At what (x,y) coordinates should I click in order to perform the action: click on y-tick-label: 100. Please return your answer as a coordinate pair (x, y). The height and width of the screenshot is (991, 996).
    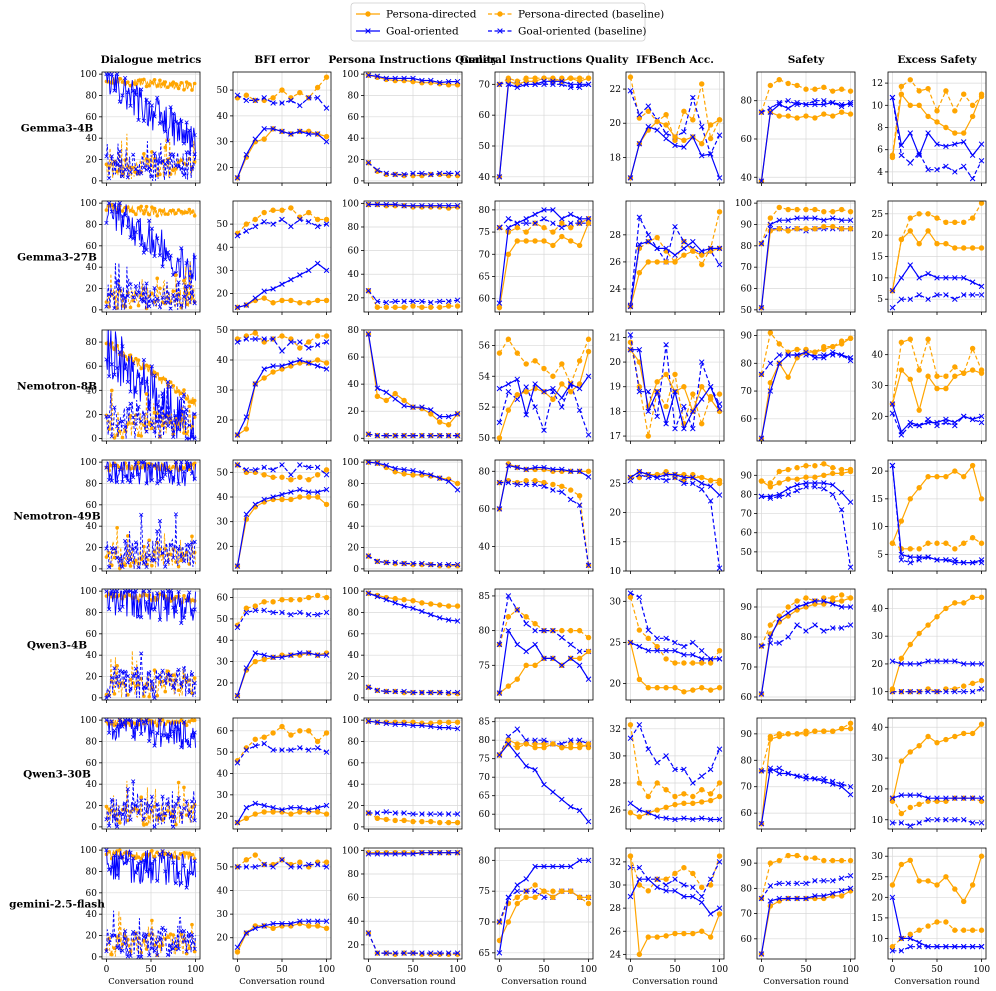
    Looking at the image, I should click on (88, 463).